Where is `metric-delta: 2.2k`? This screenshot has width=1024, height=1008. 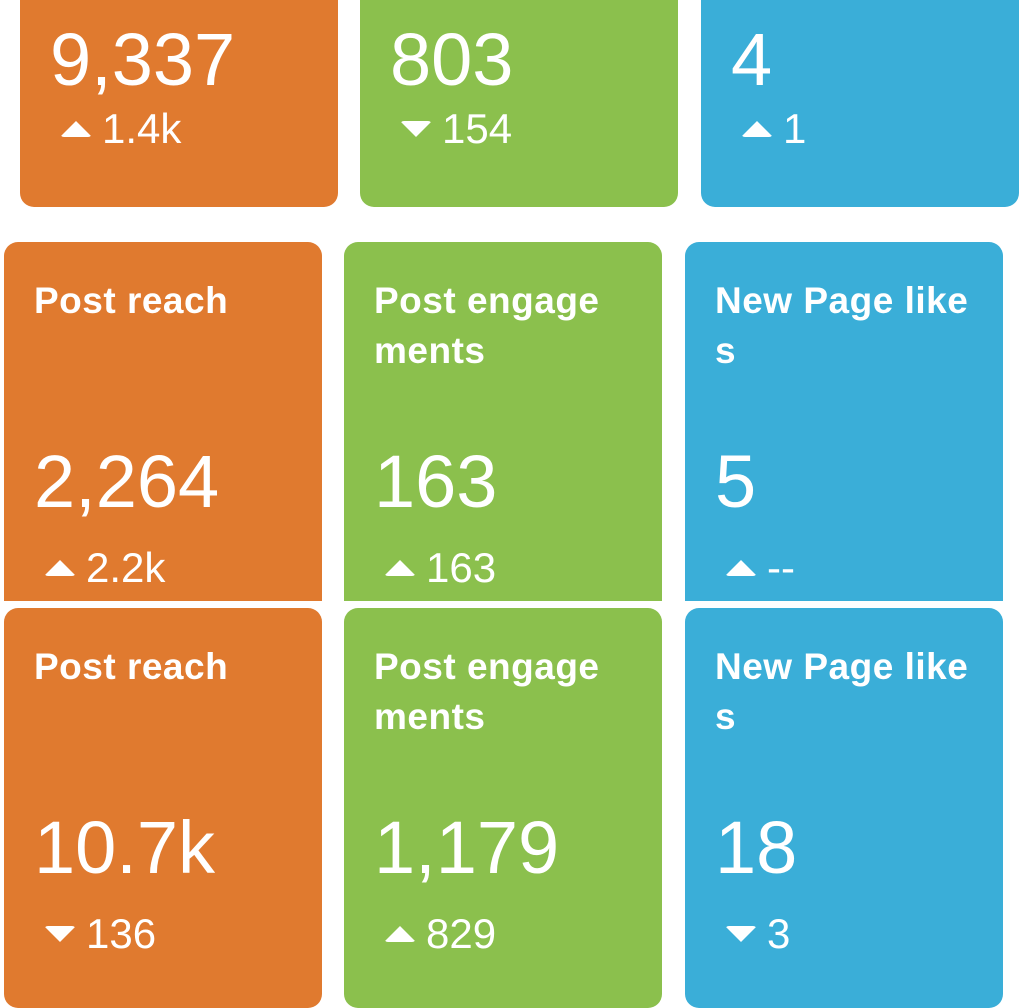
metric-delta: 2.2k is located at coordinates (104, 568).